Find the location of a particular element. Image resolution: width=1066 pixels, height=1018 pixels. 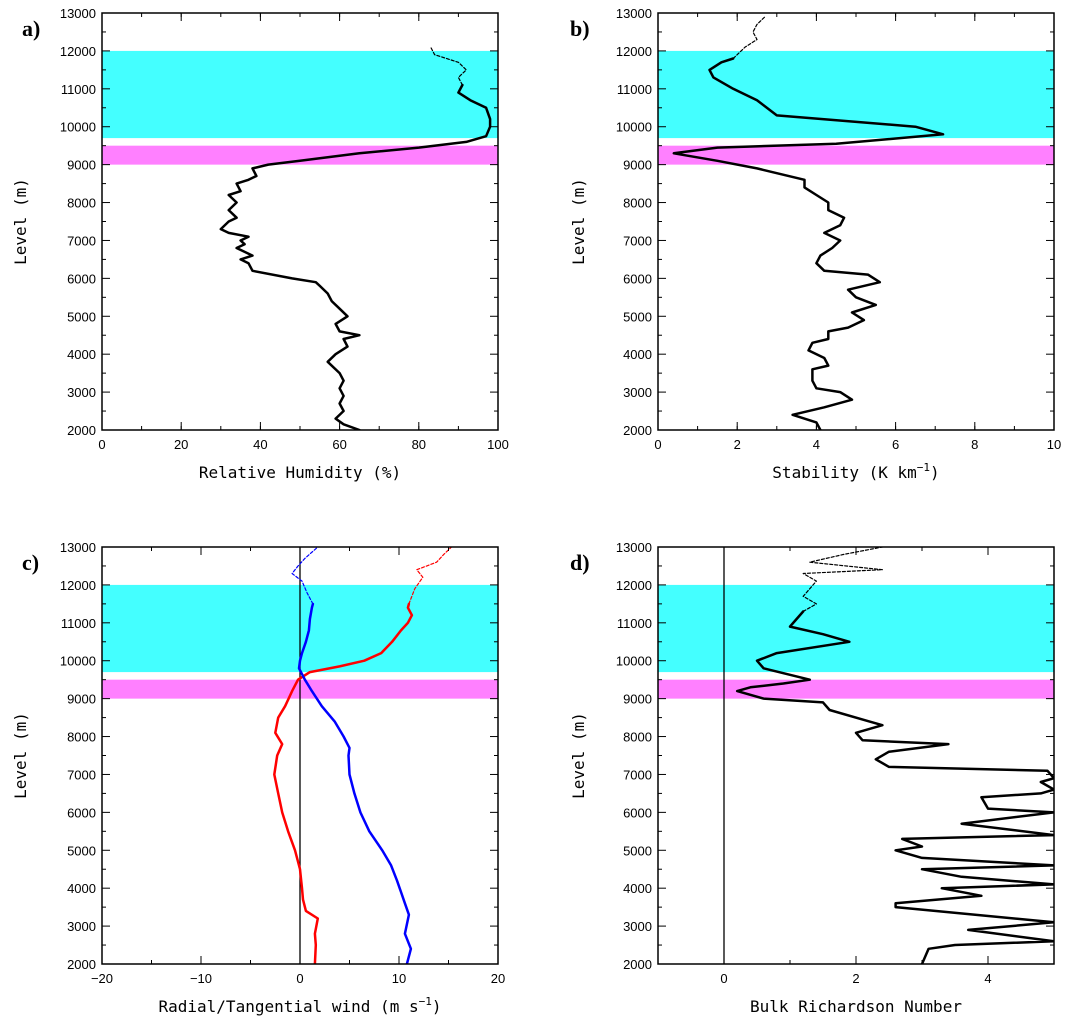

panel-letter: b) is located at coordinates (580, 28).